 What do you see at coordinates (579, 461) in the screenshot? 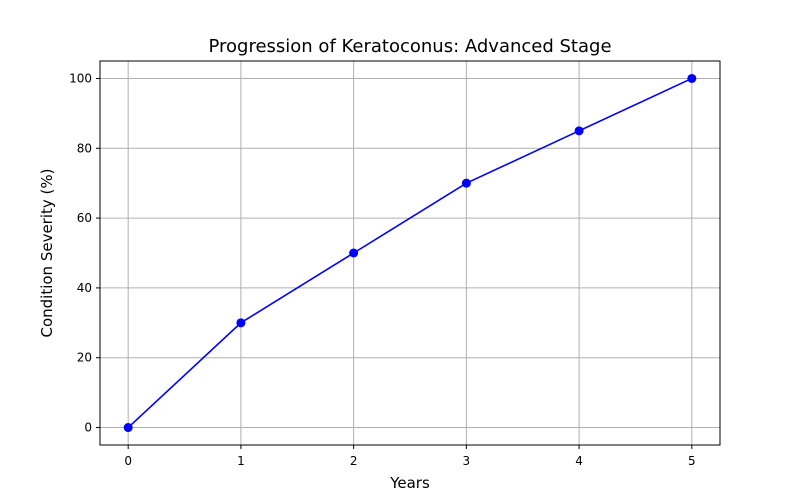
I see `x-tick-label: 4` at bounding box center [579, 461].